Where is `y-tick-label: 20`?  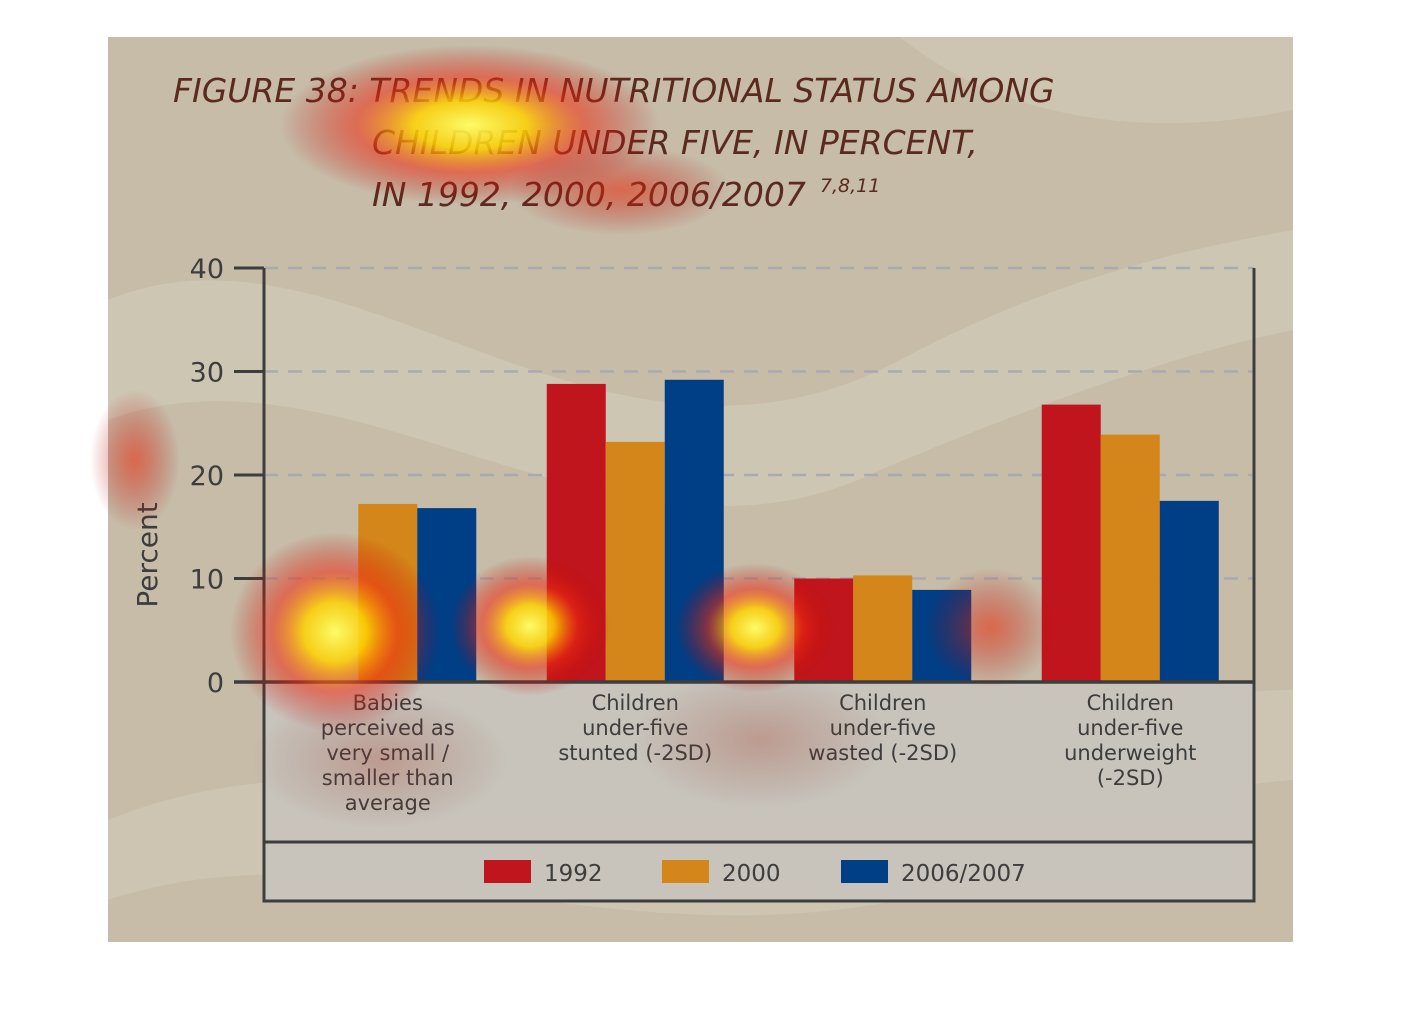
y-tick-label: 20 is located at coordinates (207, 476).